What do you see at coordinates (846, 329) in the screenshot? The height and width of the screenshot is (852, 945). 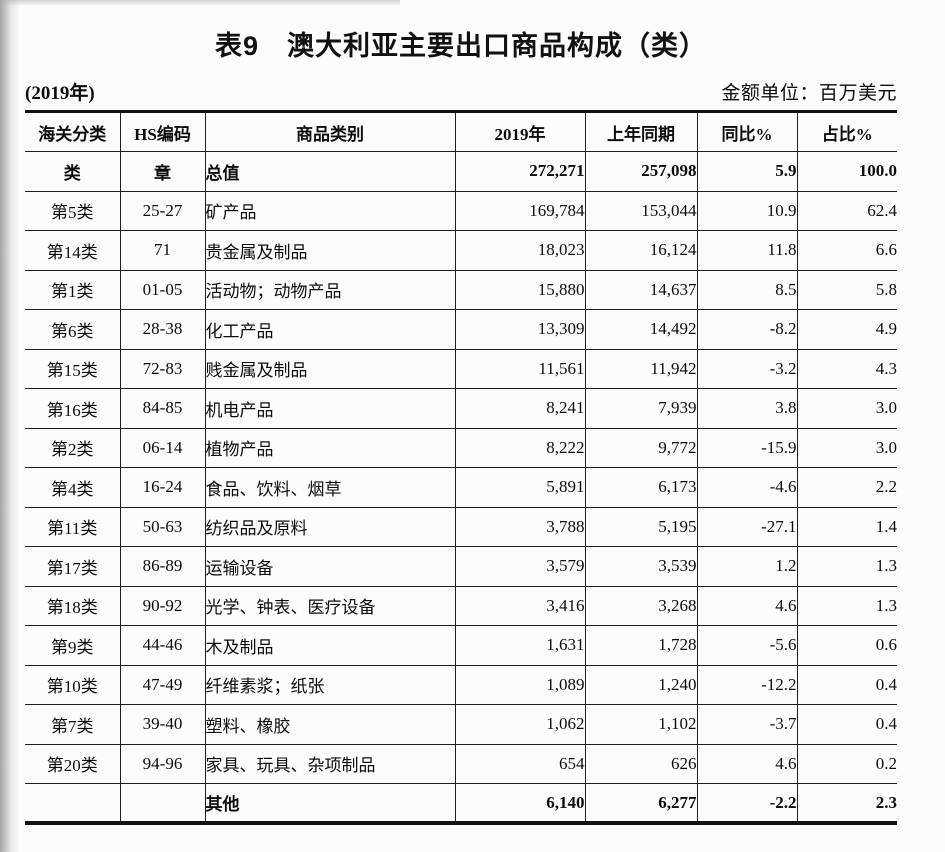 I see `cell-share-value: 4.9` at bounding box center [846, 329].